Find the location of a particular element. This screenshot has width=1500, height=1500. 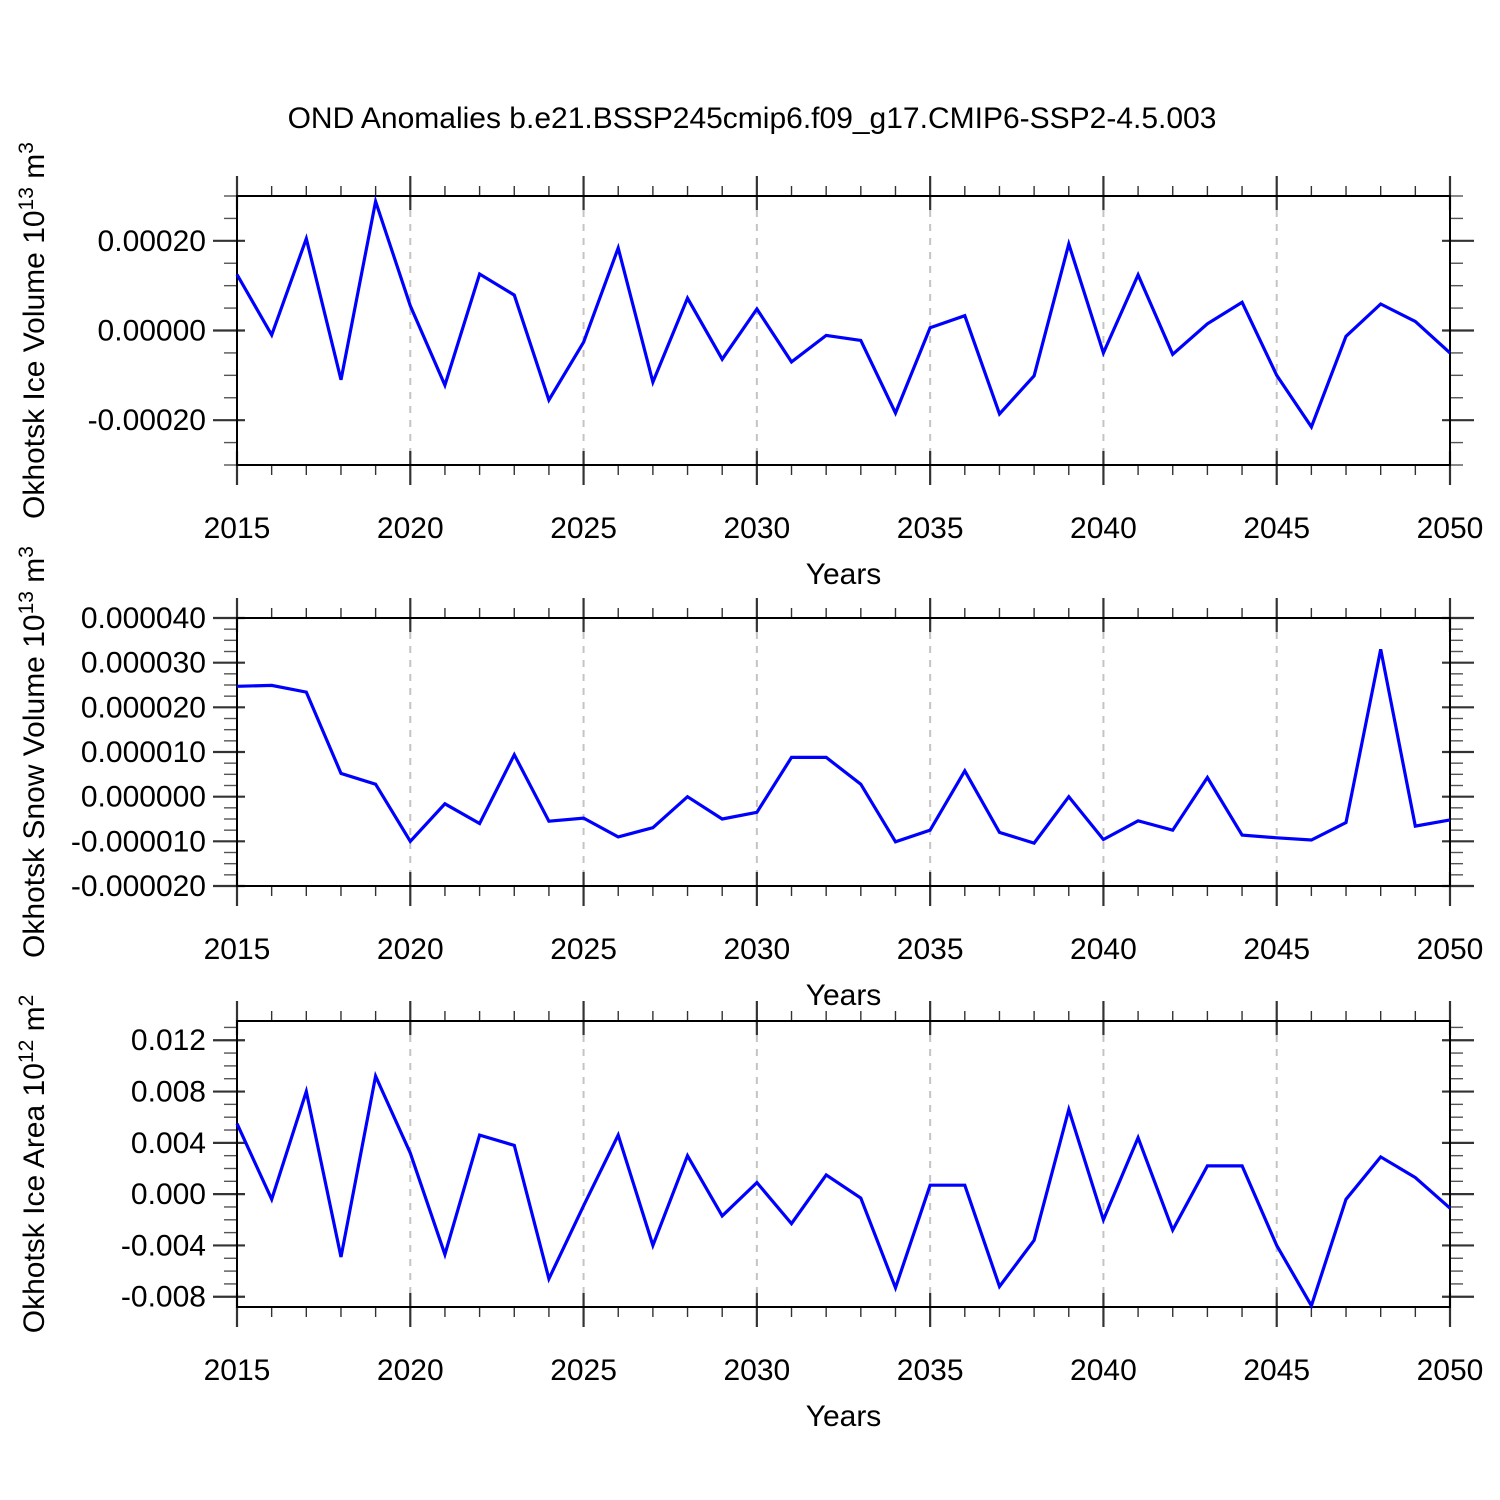

y-tick-label: 0.000 is located at coordinates (168, 1194).